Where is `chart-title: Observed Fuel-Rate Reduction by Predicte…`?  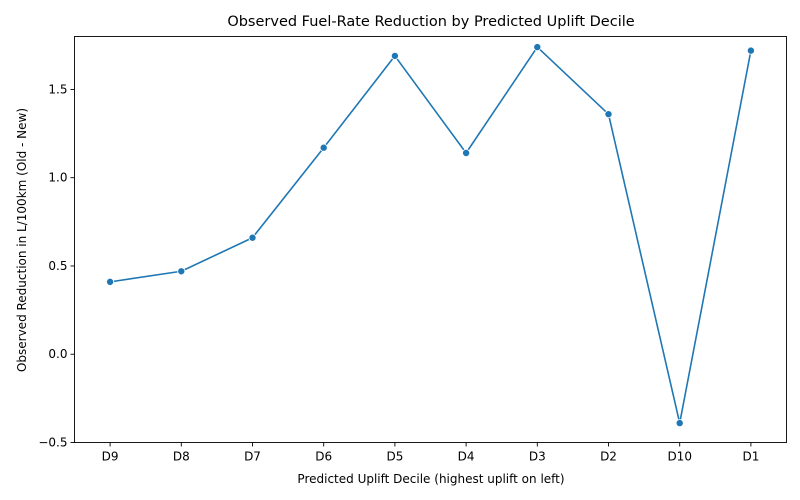 chart-title: Observed Fuel-Rate Reduction by Predicte… is located at coordinates (430, 22).